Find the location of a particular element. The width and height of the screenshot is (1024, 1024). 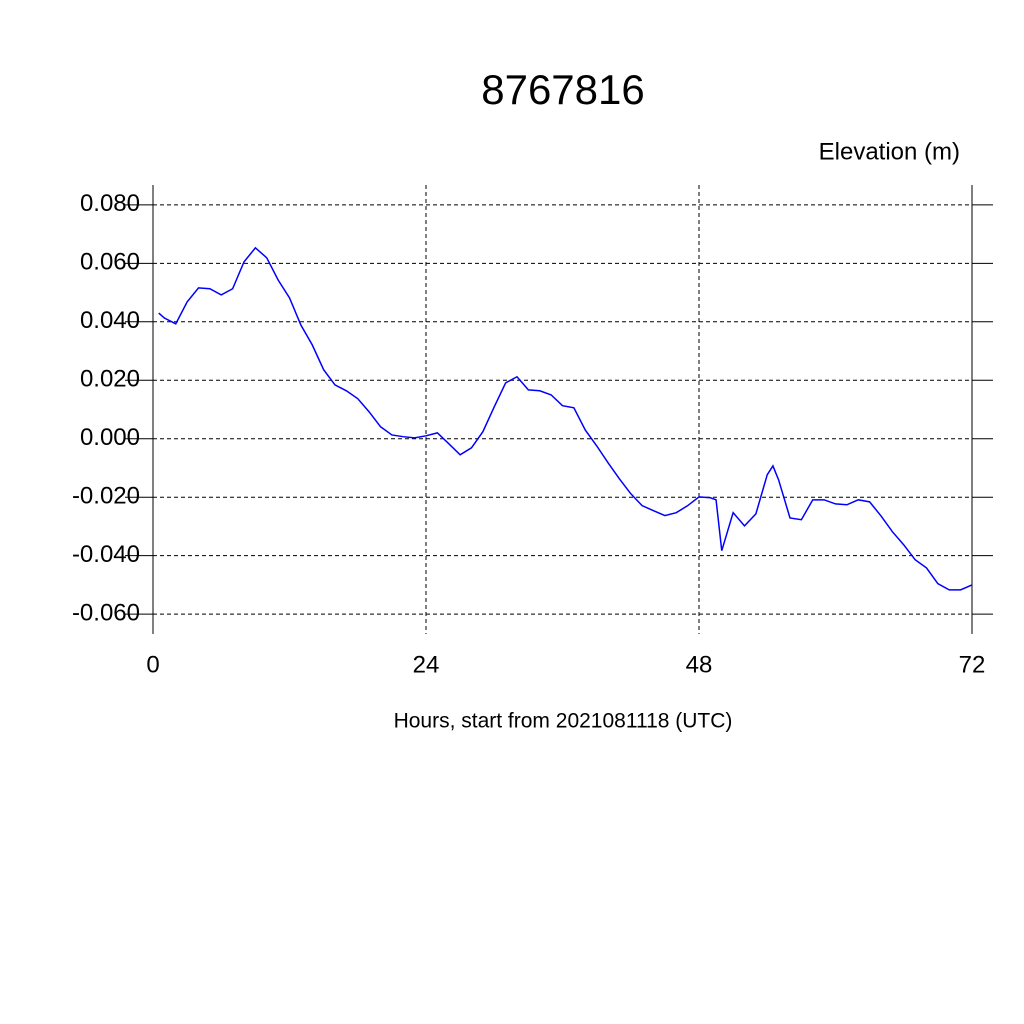

y-axis-unit: Elevation (m) is located at coordinates (889, 151).